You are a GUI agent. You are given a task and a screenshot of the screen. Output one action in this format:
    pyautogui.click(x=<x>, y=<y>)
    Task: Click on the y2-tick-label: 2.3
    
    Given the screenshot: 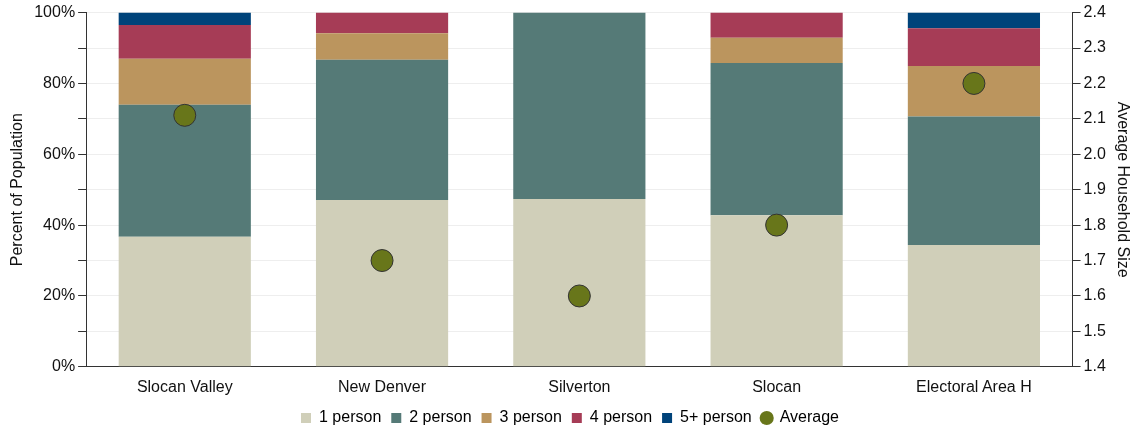 What is the action you would take?
    pyautogui.click(x=1094, y=47)
    